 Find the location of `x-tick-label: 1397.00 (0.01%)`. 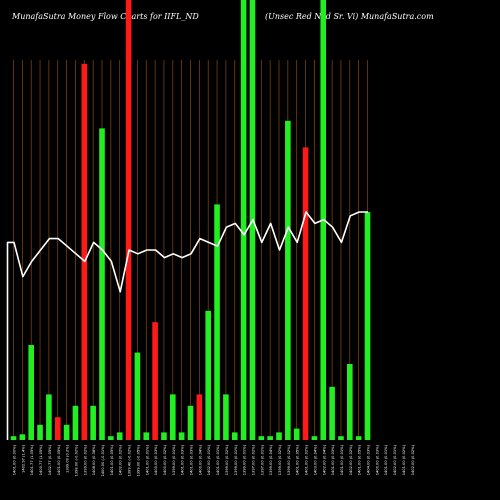

x-tick-label: 1397.00 (0.01%) is located at coordinates (262, 459).